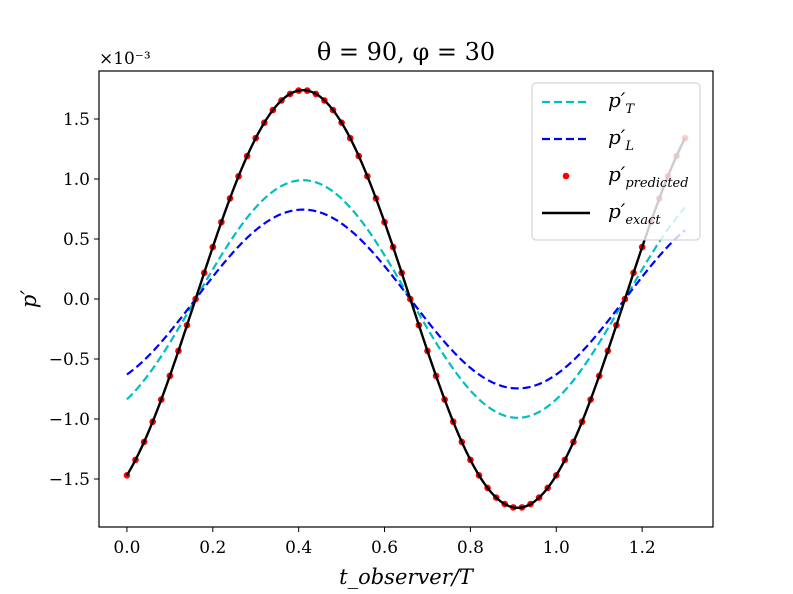 The image size is (793, 594). What do you see at coordinates (69, 480) in the screenshot?
I see `y-tick-label: −1.5` at bounding box center [69, 480].